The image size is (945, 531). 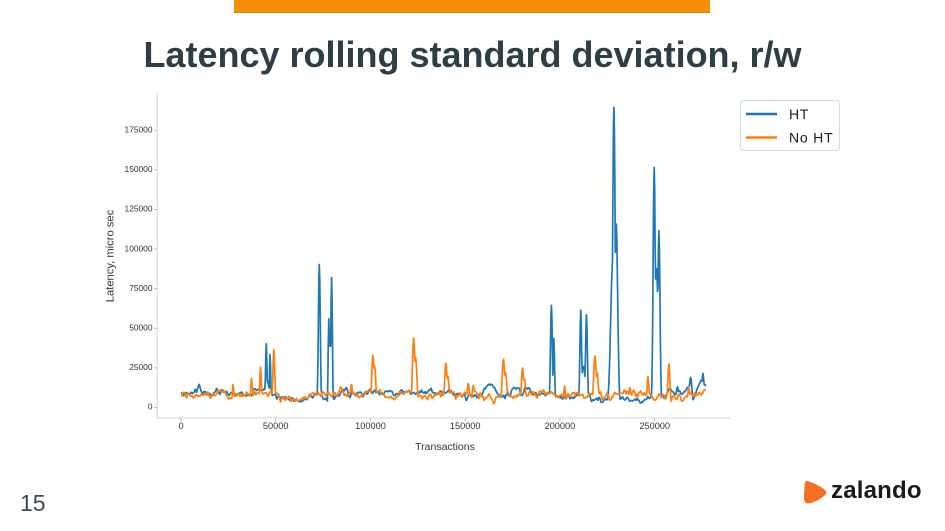 I want to click on svg-text: HT, so click(x=799, y=114).